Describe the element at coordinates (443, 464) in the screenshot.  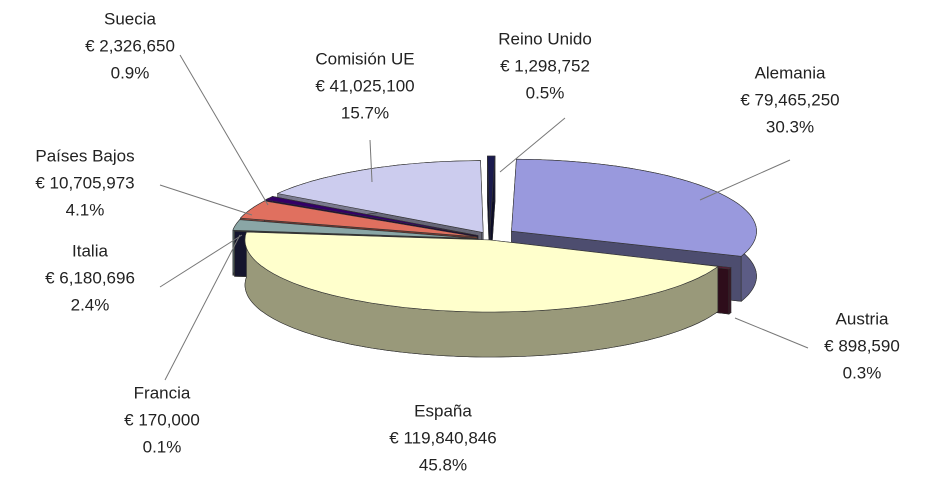
I see `label-percent: 45.8%` at that location.